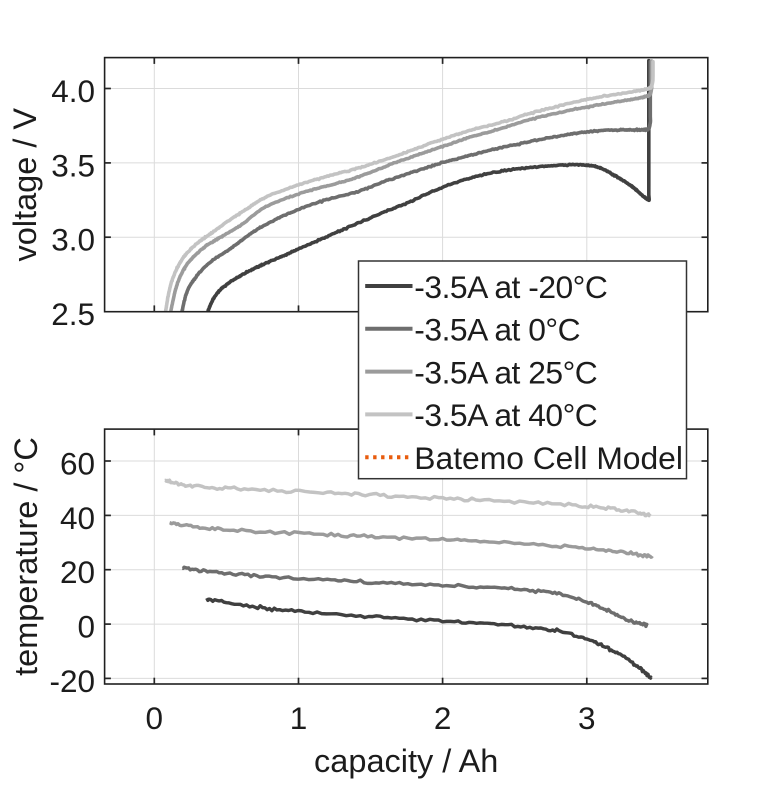 The height and width of the screenshot is (786, 781). I want to click on svg-text: temperature / °C, so click(26, 556).